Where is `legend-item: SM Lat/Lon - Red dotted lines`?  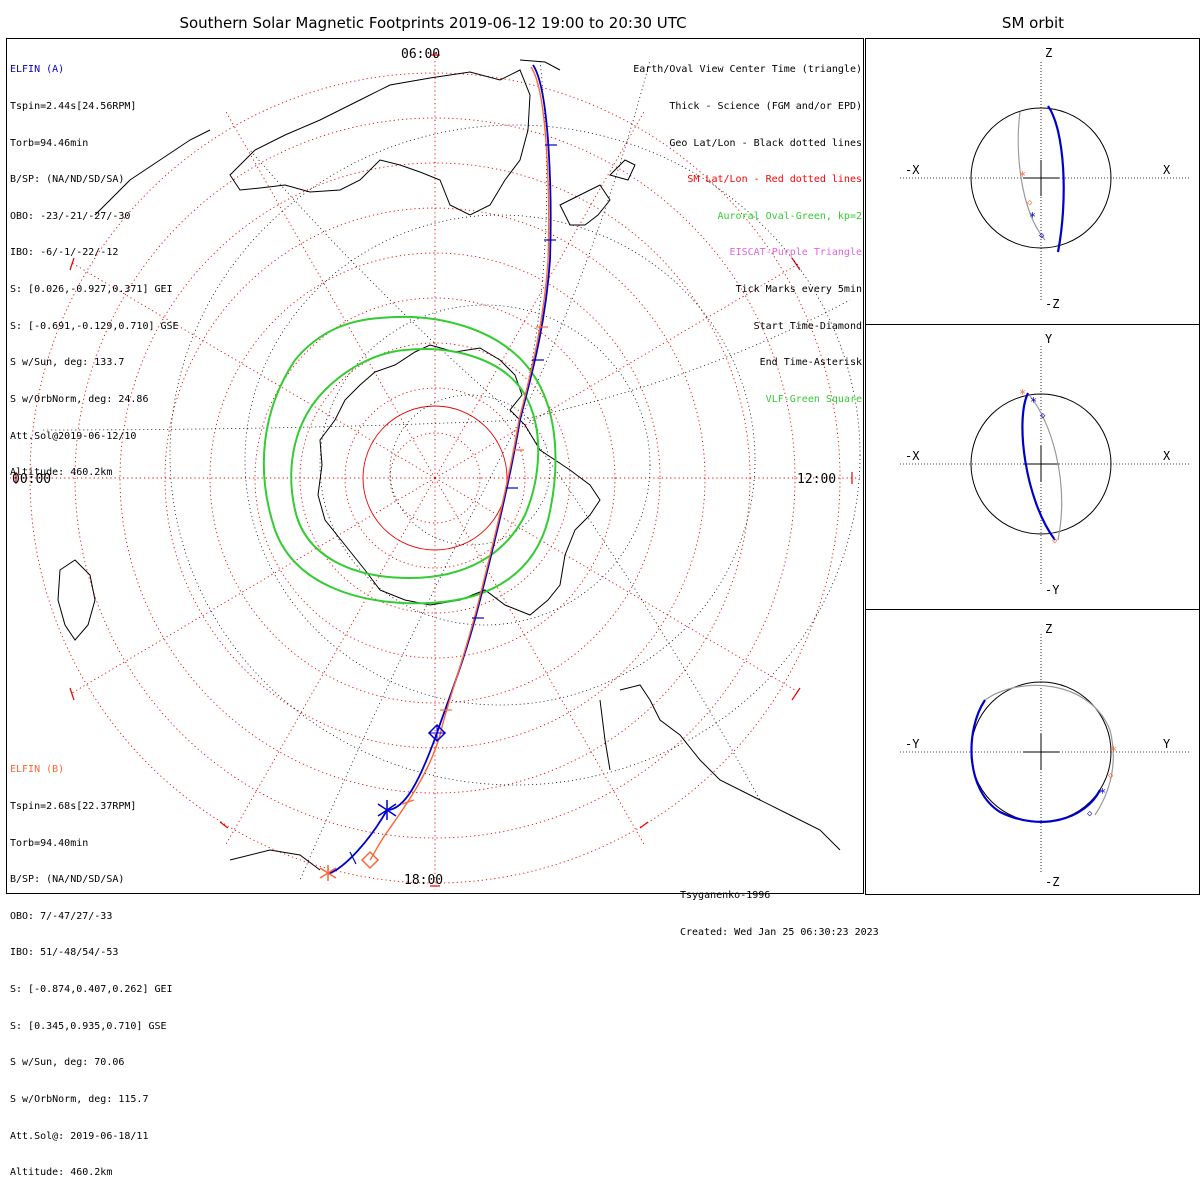
legend-item: SM Lat/Lon - Red dotted lines is located at coordinates (774, 180).